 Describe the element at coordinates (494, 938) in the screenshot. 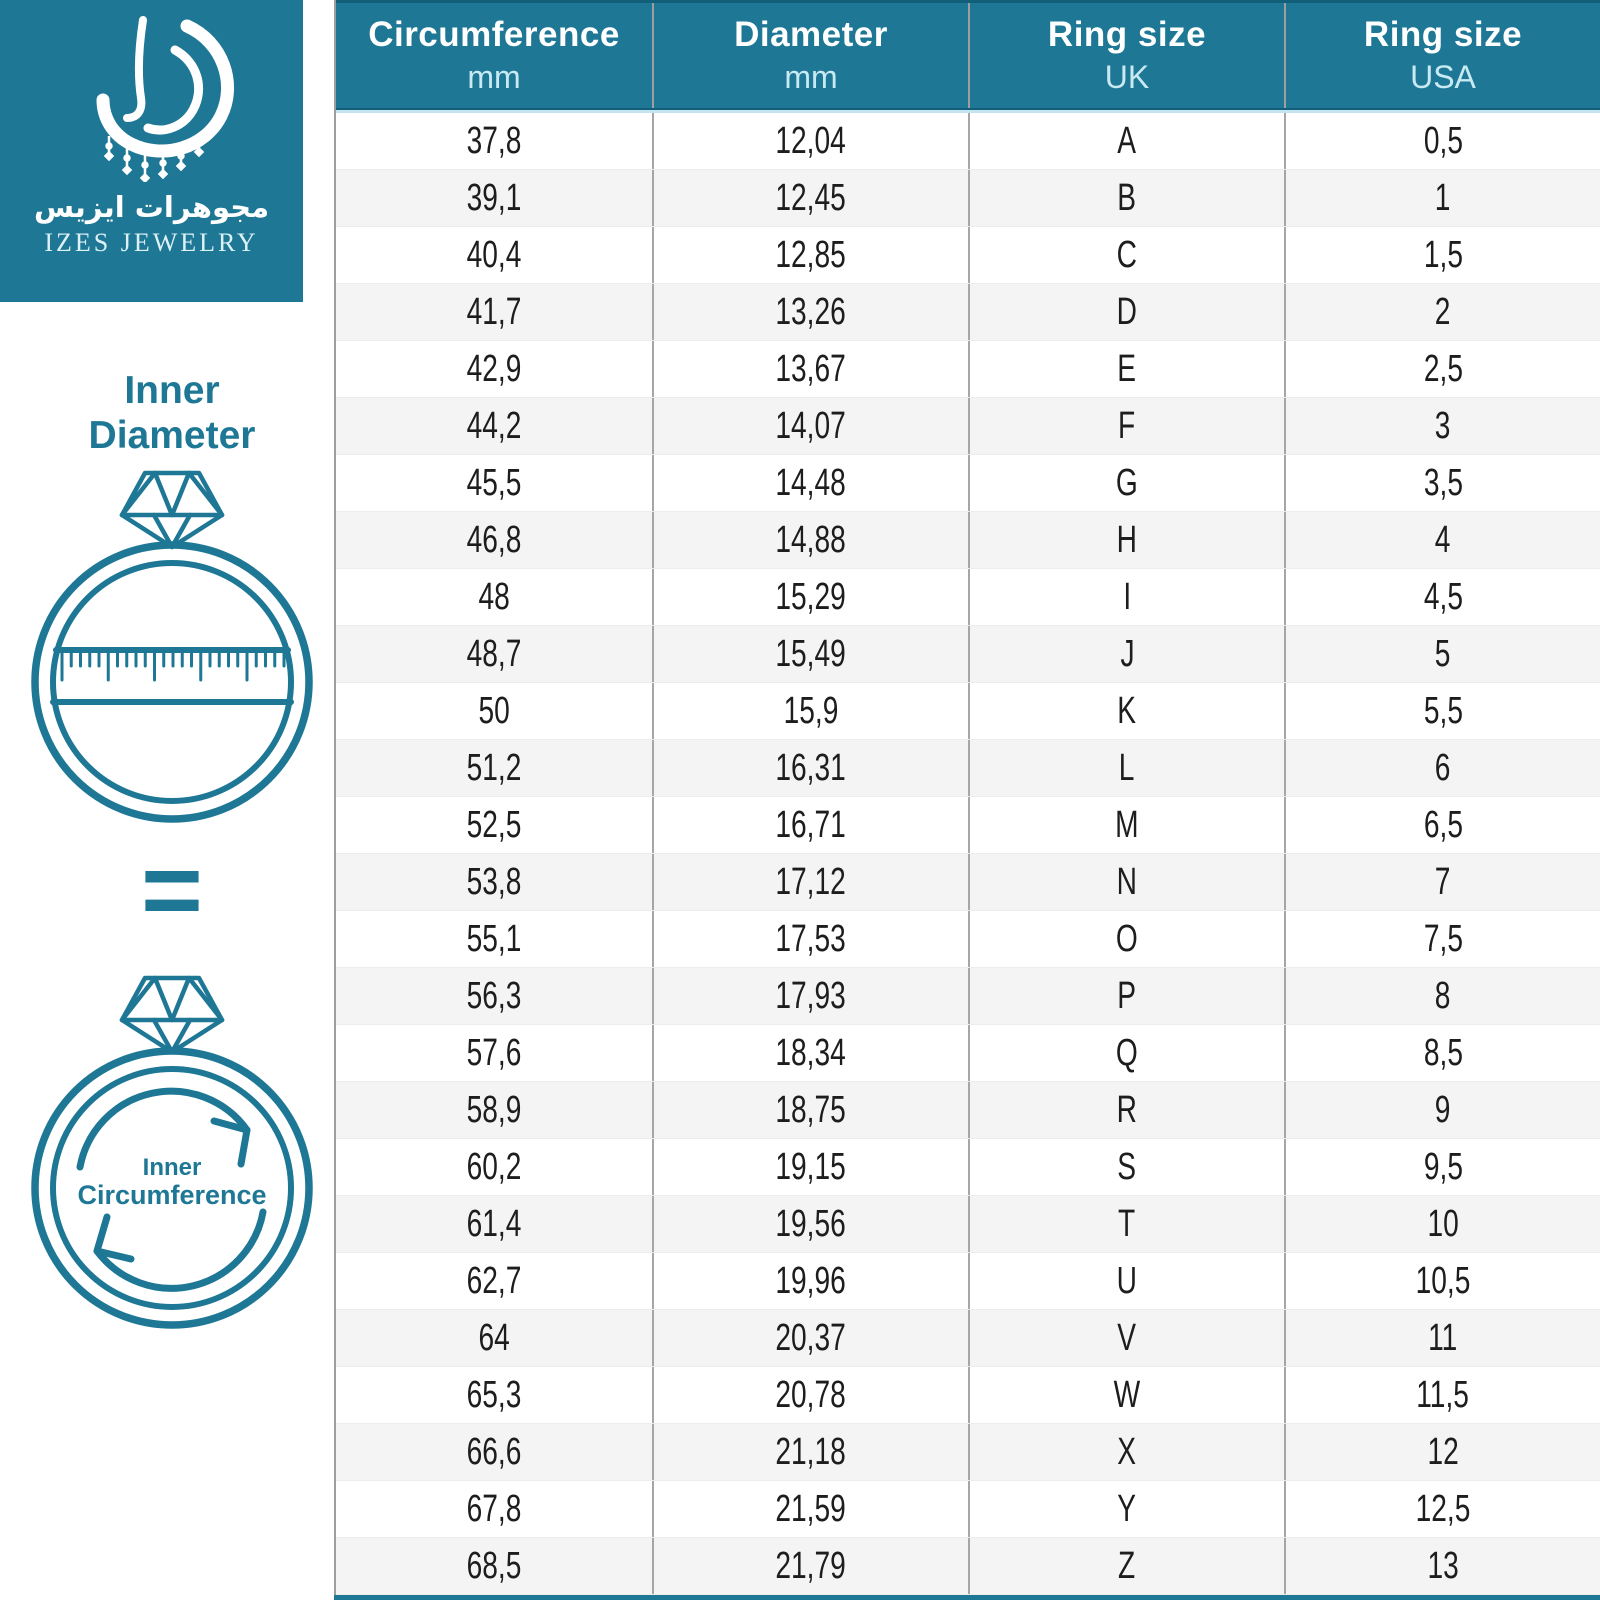

I see `table-cell: 55,1` at that location.